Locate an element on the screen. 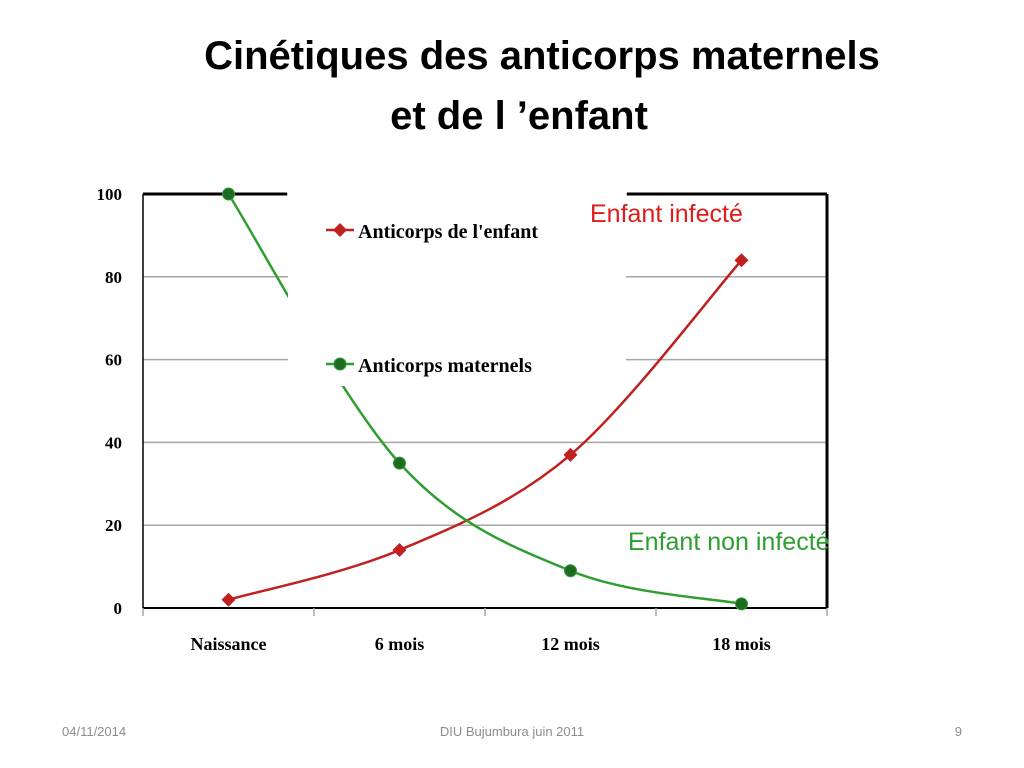 The height and width of the screenshot is (768, 1024). slide-title-line1: Cinétiques des anticorps maternels is located at coordinates (542, 56).